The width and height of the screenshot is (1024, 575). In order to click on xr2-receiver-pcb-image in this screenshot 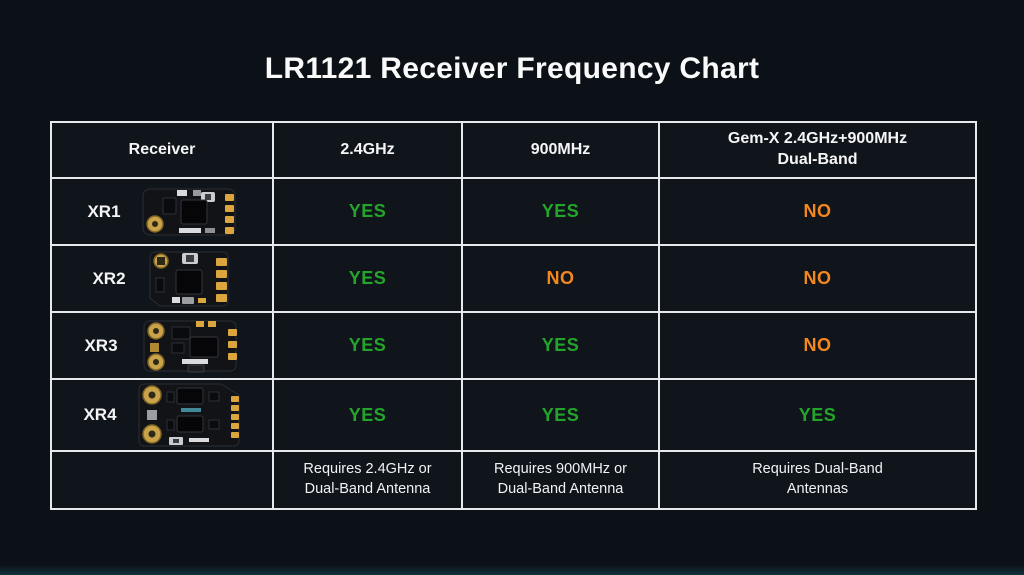, I will do `click(189, 279)`.